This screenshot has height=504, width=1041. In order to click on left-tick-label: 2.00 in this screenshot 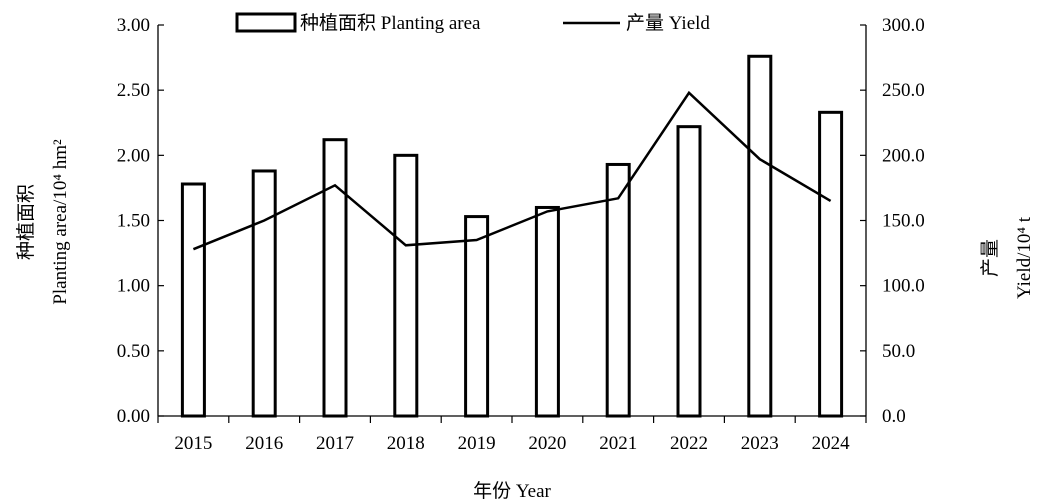, I will do `click(133, 155)`.